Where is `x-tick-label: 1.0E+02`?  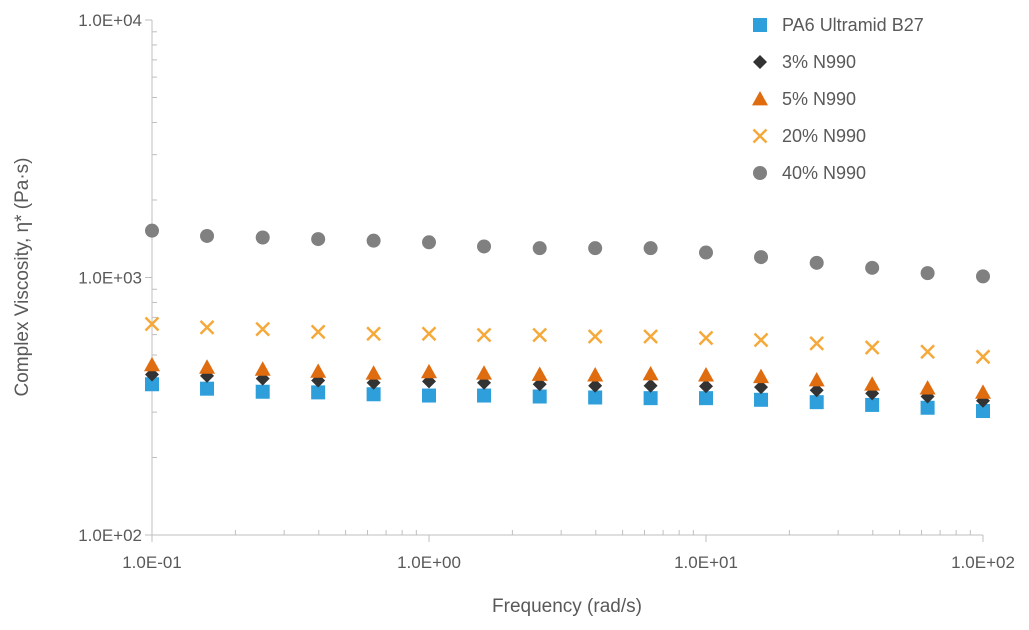
x-tick-label: 1.0E+02 is located at coordinates (983, 562).